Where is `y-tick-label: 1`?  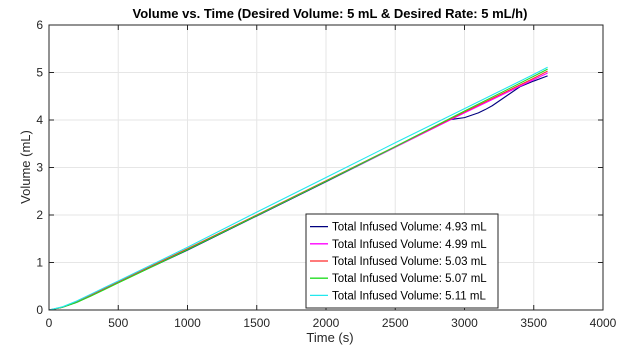 y-tick-label: 1 is located at coordinates (39, 263).